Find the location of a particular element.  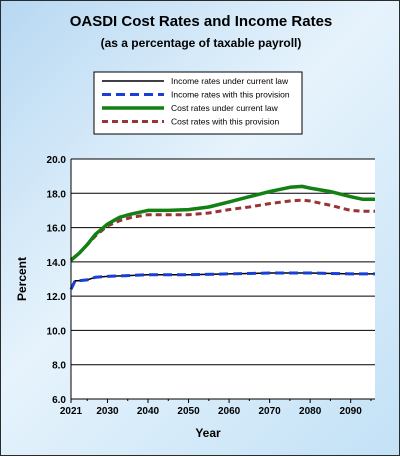

x-tick-label: 2021 is located at coordinates (71, 411).